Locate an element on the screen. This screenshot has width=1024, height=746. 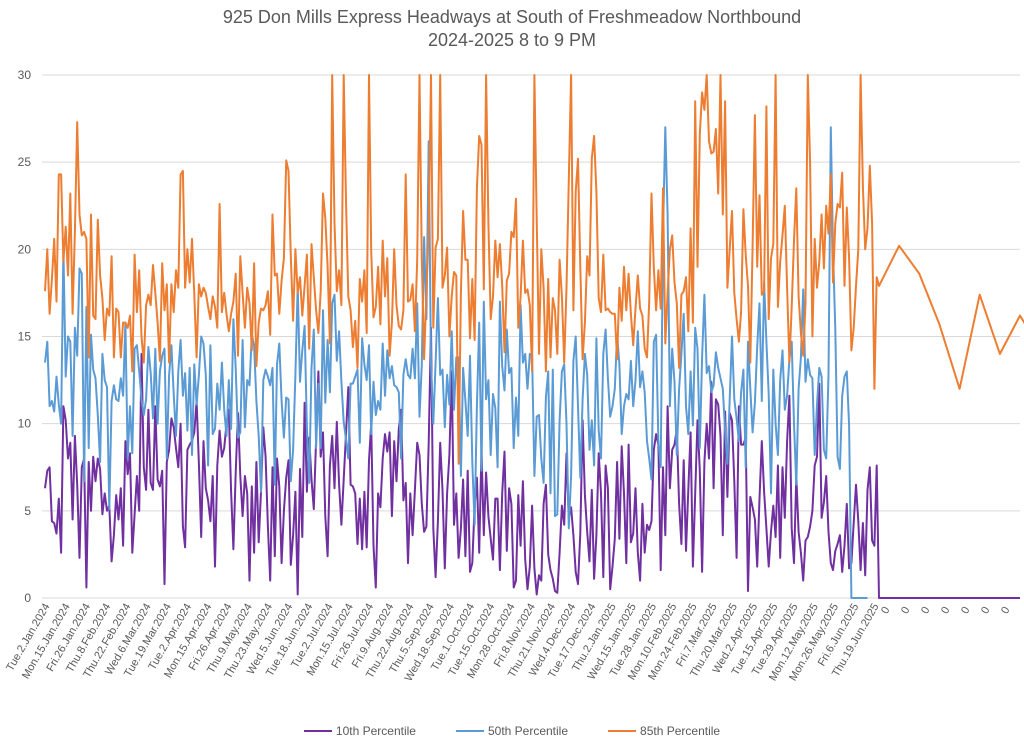
y-tick-label: 30 is located at coordinates (25, 75).